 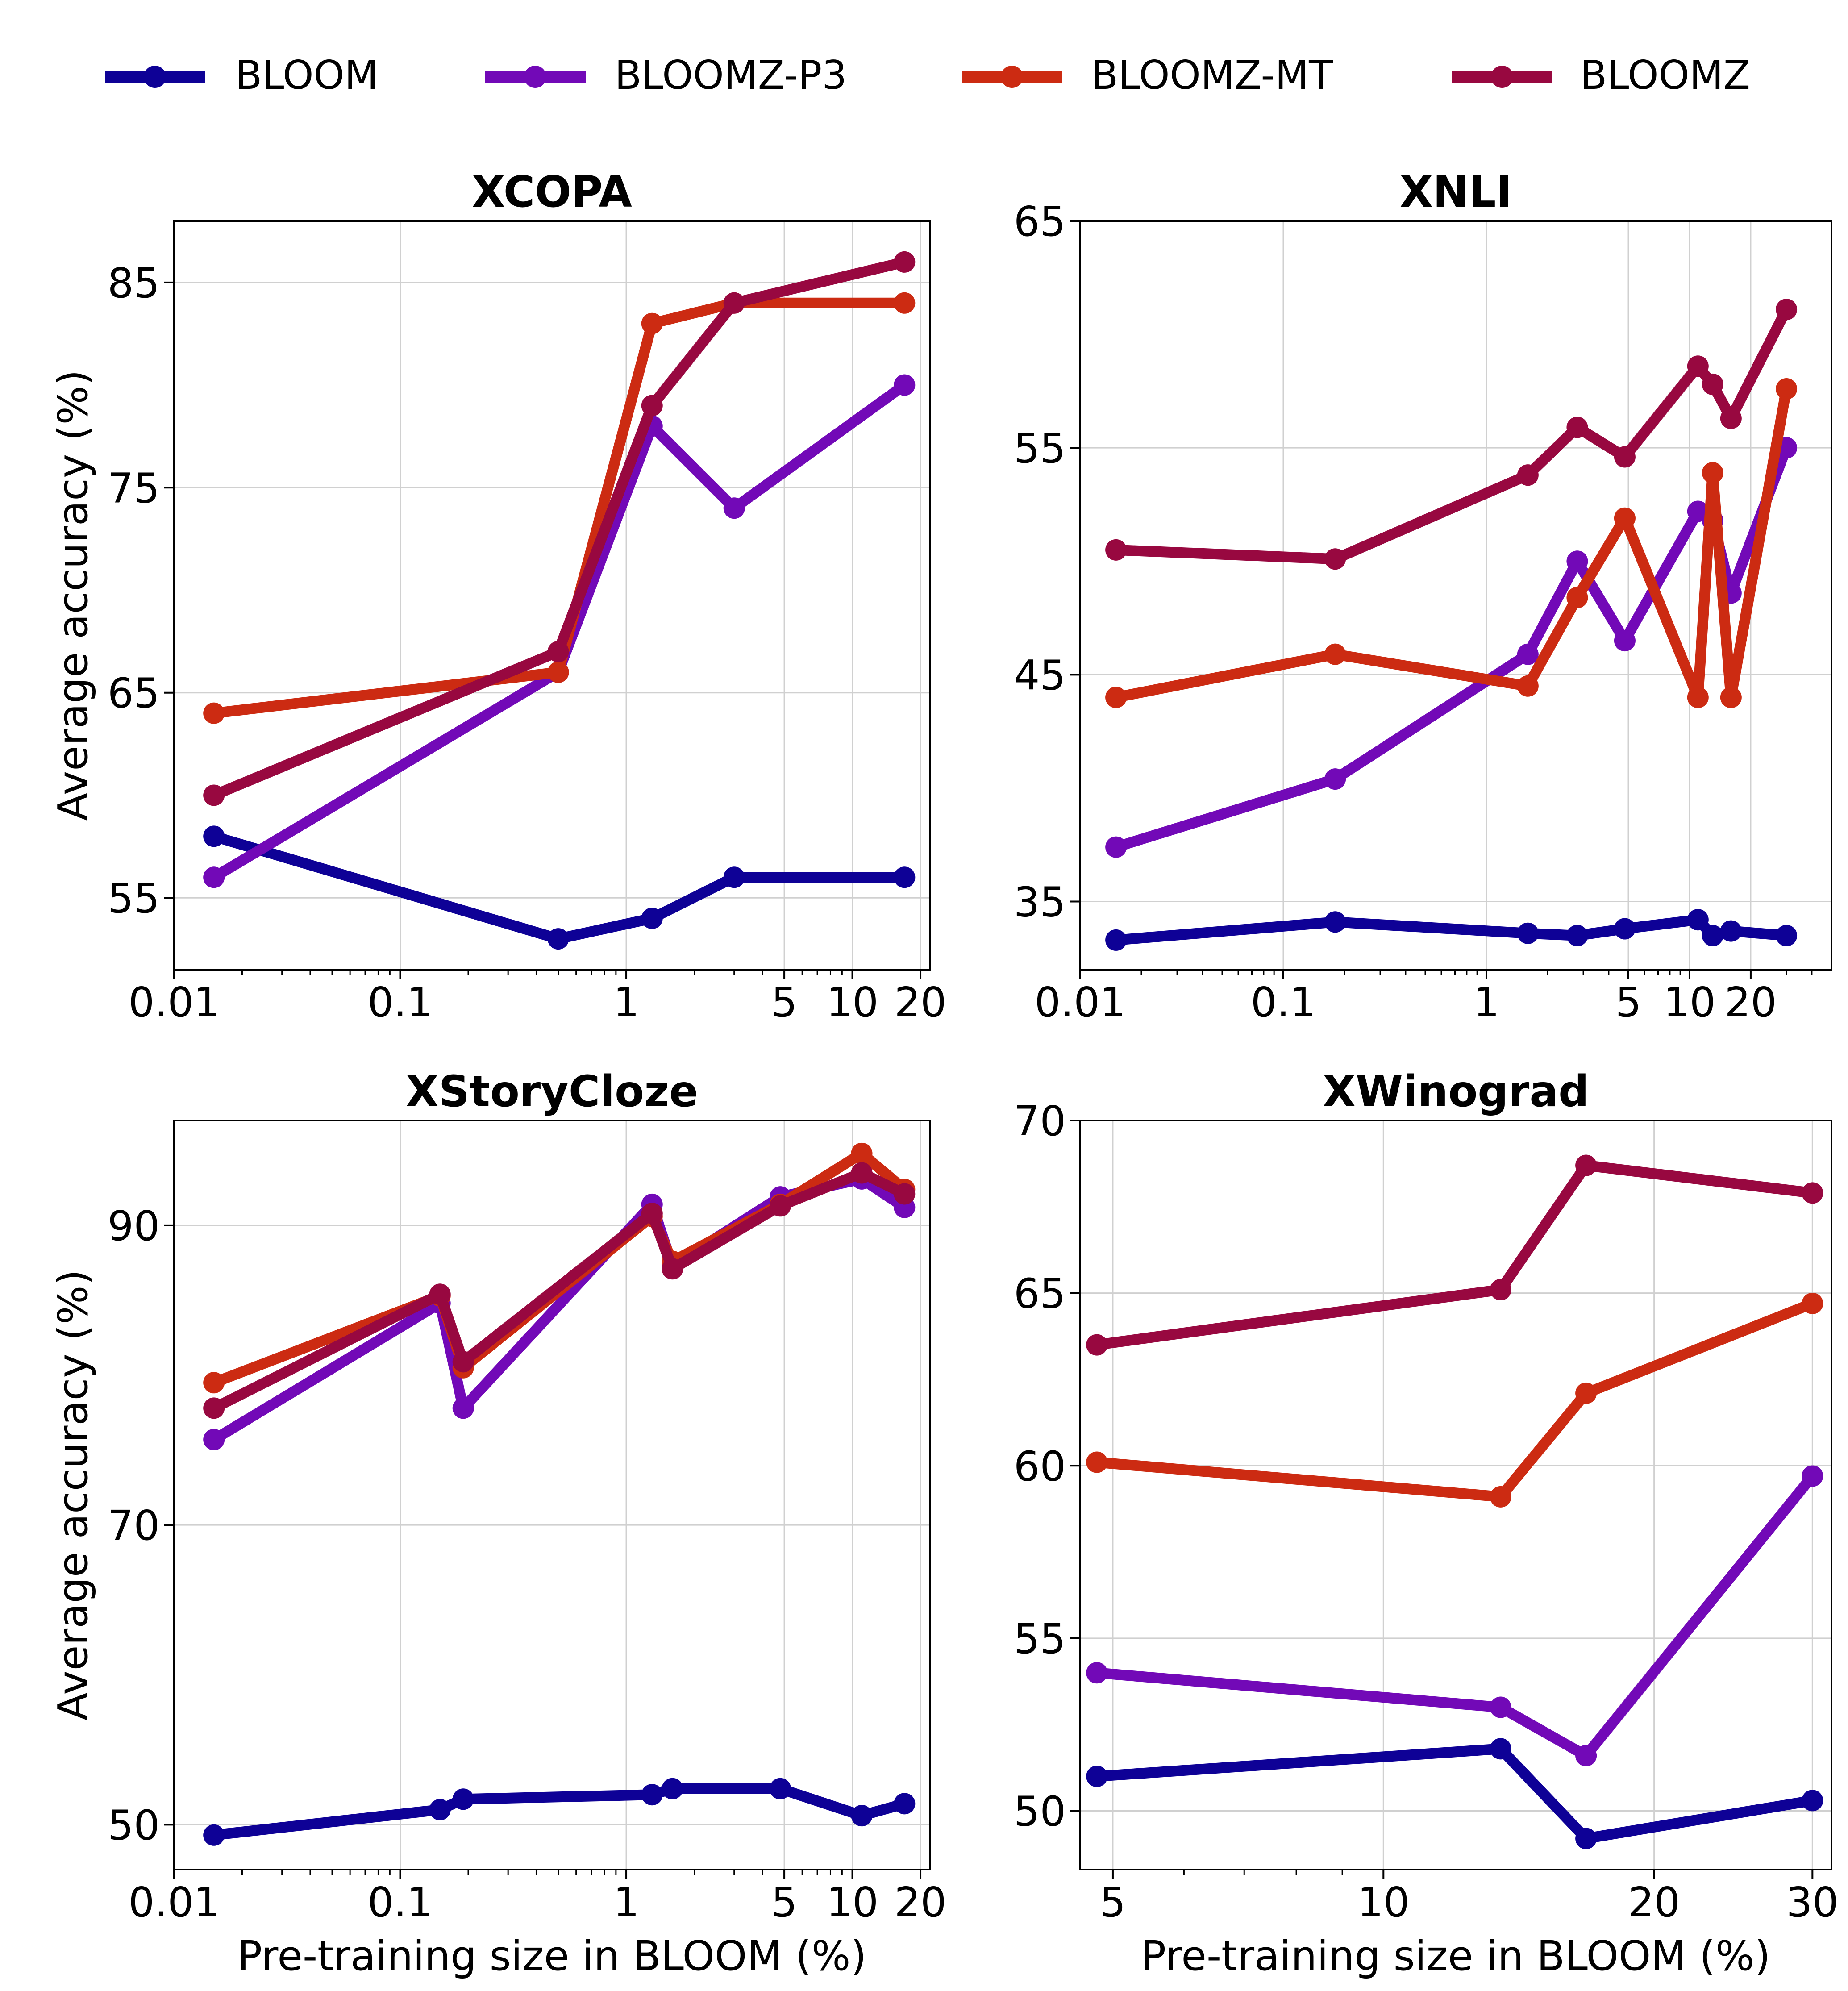 What do you see at coordinates (400, 1002) in the screenshot?
I see `x-tick-label: 0.1` at bounding box center [400, 1002].